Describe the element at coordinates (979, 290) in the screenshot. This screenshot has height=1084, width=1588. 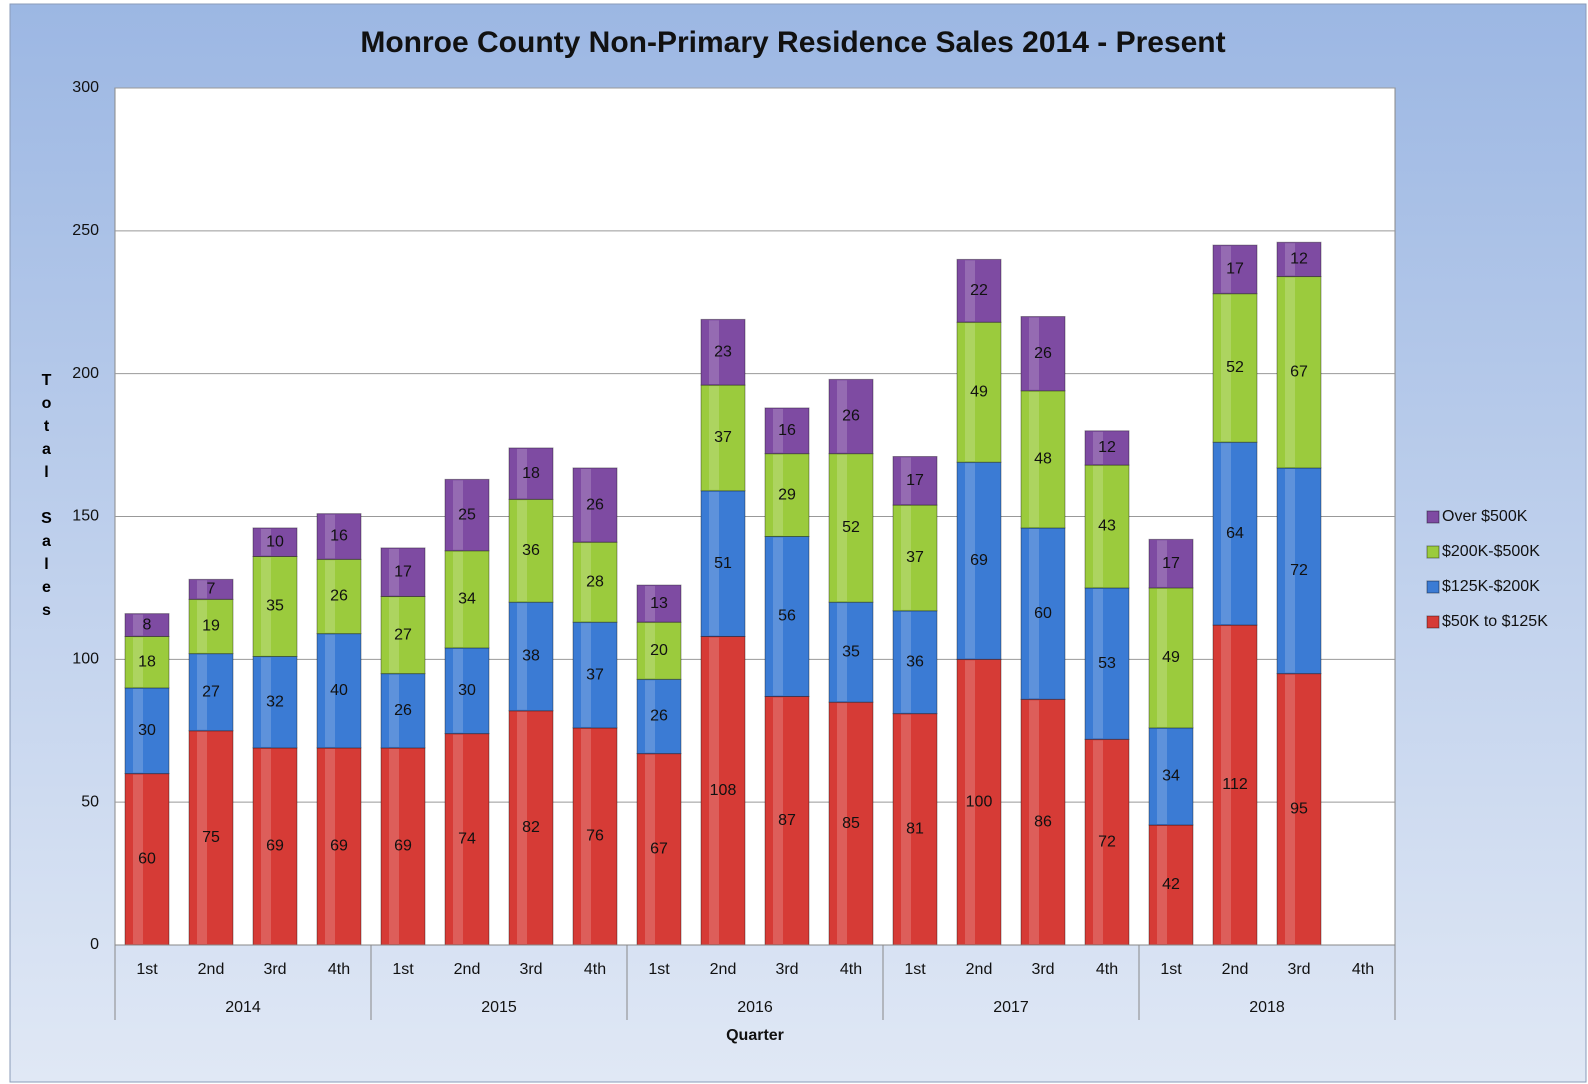
I see `data-label: 22` at that location.